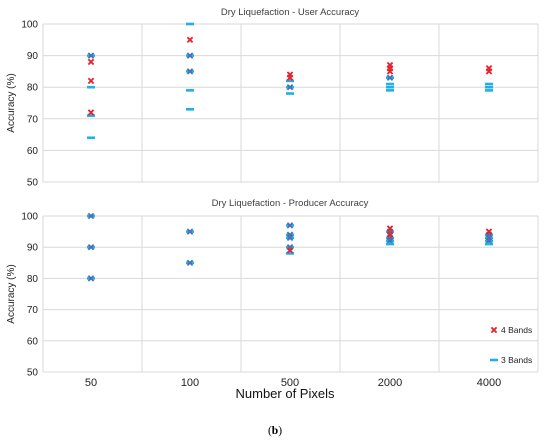 This screenshot has width=550, height=444. What do you see at coordinates (290, 203) in the screenshot?
I see `chart-title: Dry Liquefaction - Producer Accuracy` at bounding box center [290, 203].